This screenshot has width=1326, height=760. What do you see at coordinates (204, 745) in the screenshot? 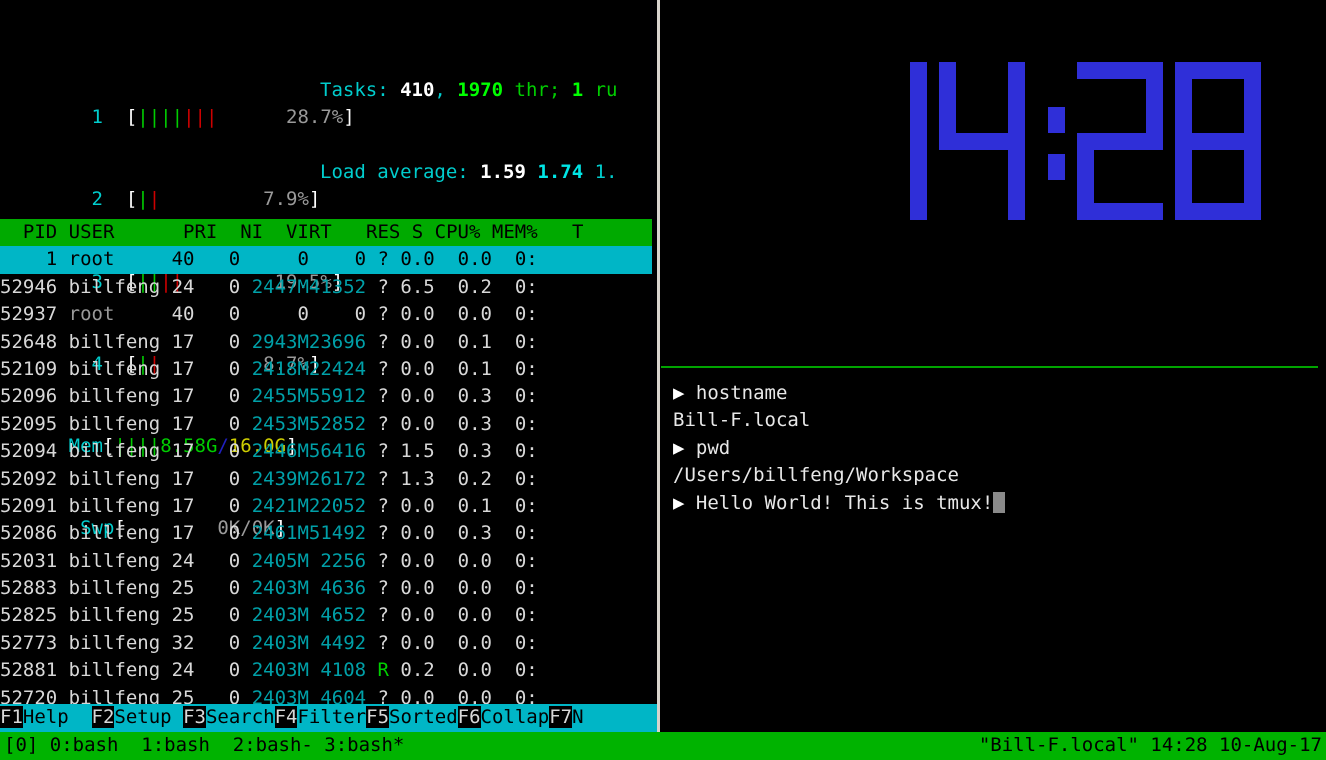
I see `tmux-window-list: [0] 0:bash 1:bash 2:bash- 3:bash*` at bounding box center [204, 745].